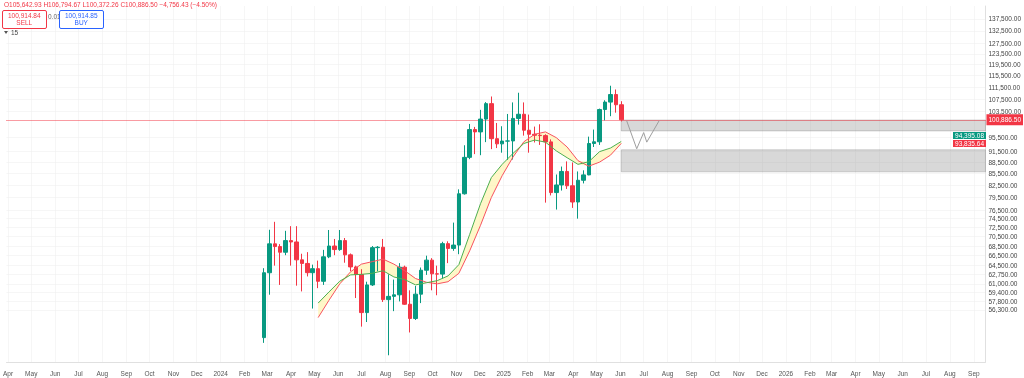  Describe the element at coordinates (643, 135) in the screenshot. I see `line-series` at that location.